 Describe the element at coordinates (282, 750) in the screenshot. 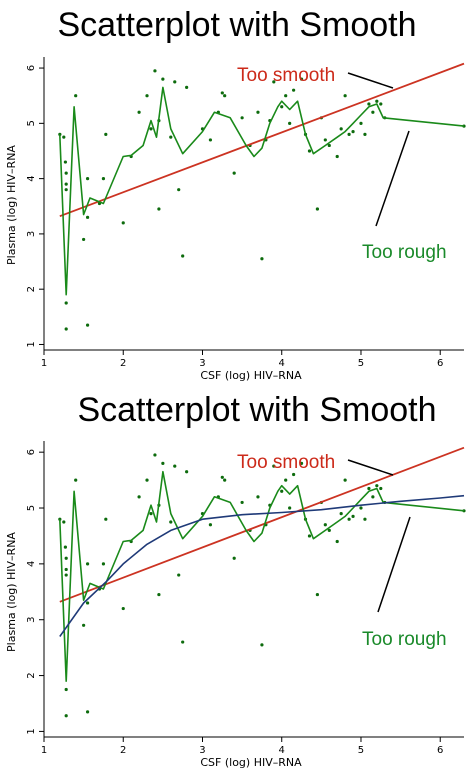

I see `chart-2-x-tick-label: 4` at that location.